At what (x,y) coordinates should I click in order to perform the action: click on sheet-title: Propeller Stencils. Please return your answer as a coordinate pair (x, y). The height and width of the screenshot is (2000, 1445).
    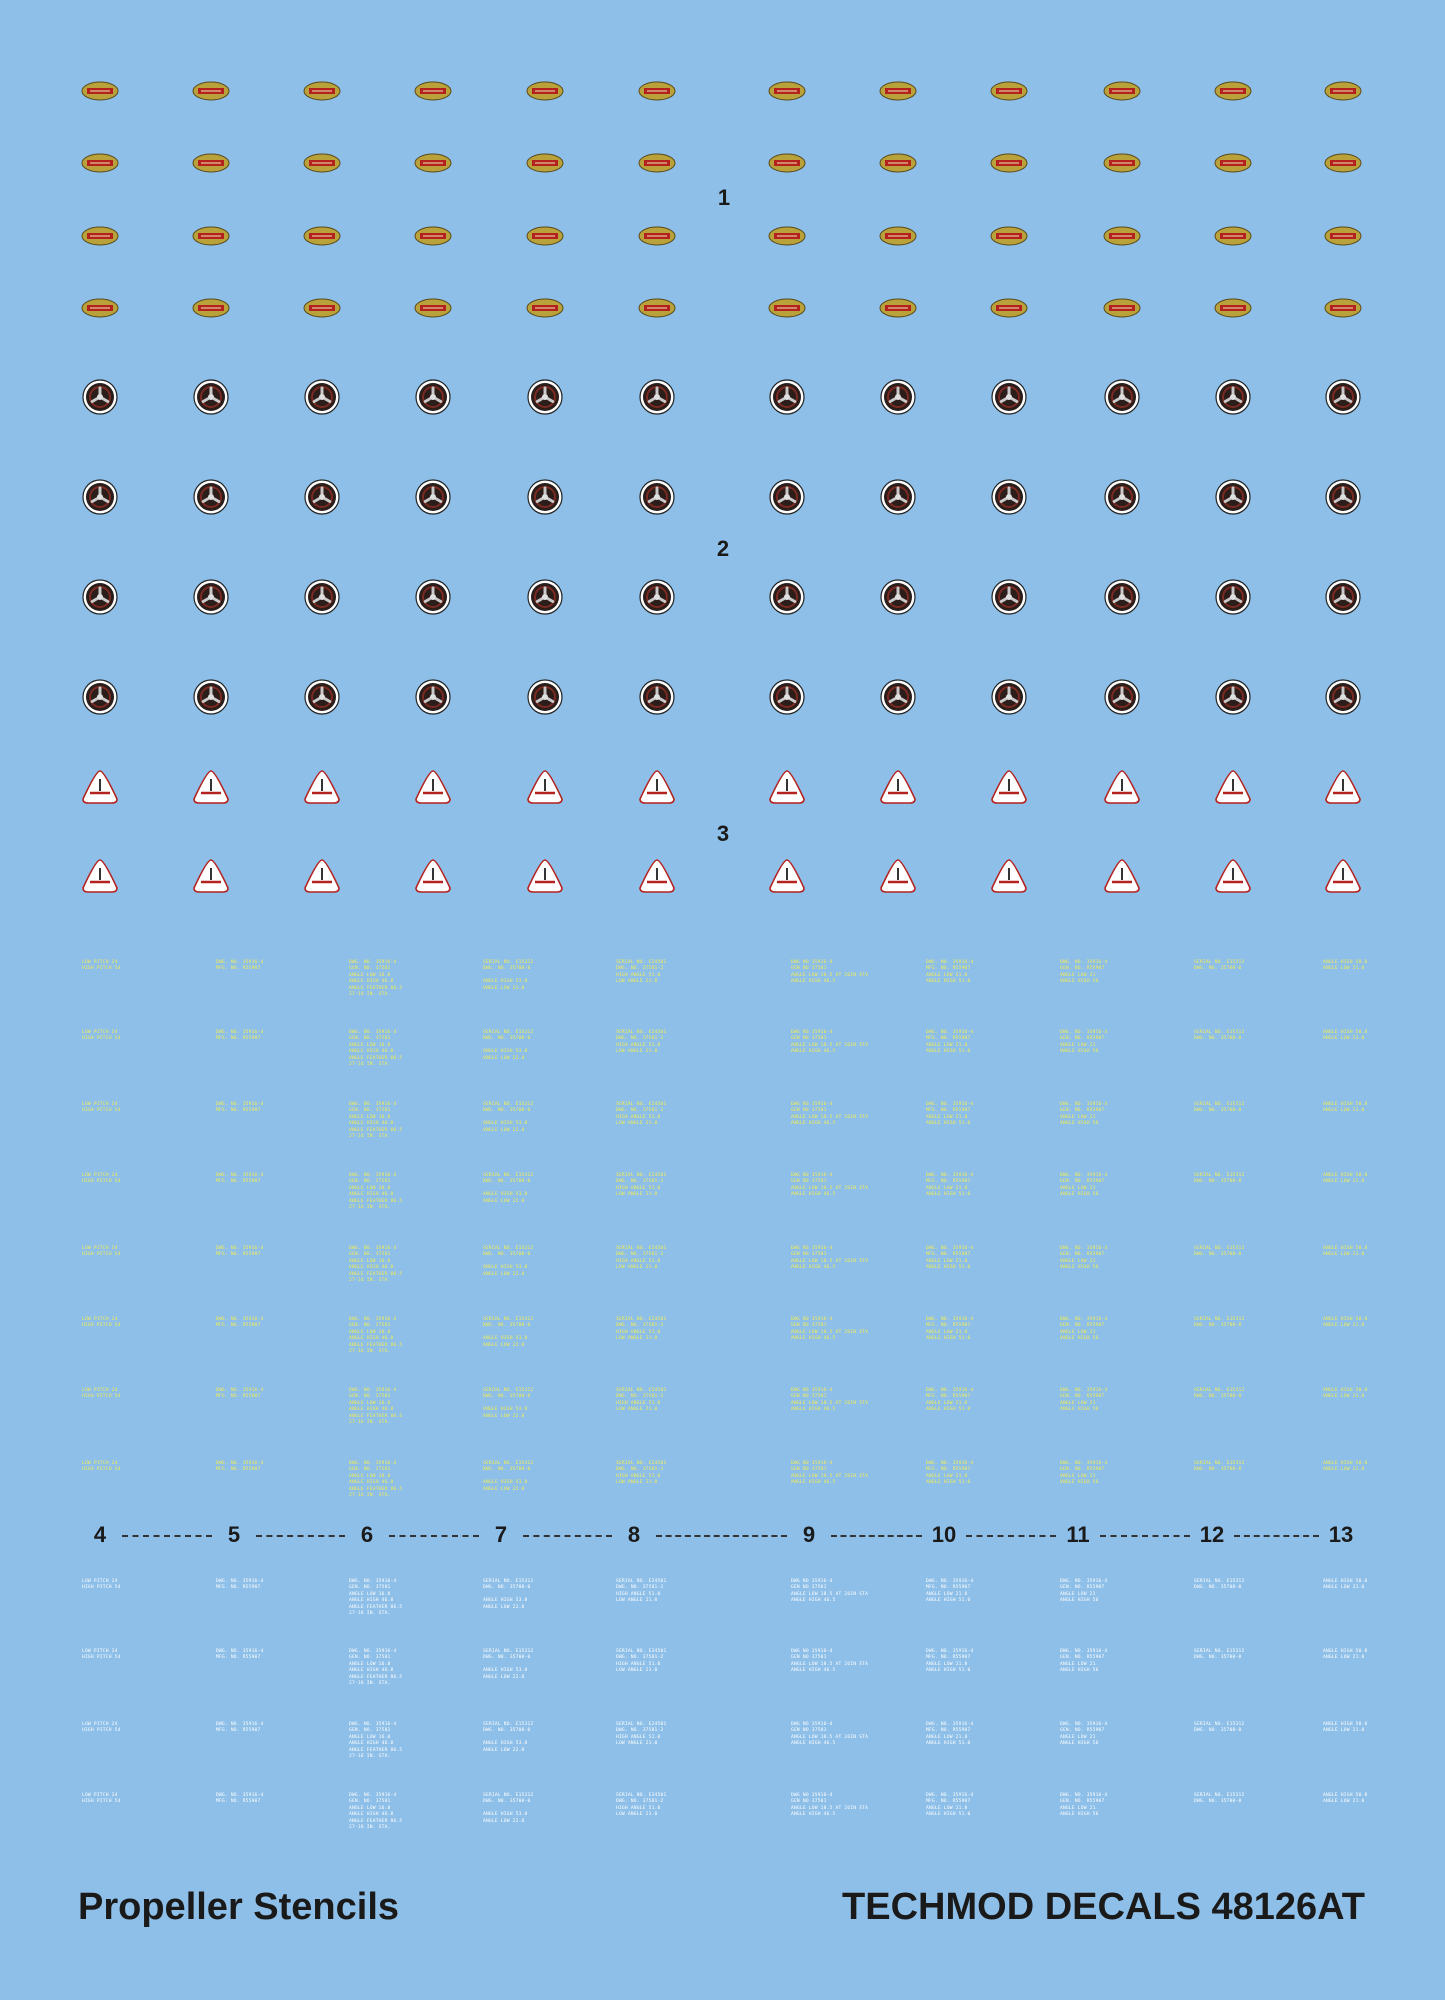
    Looking at the image, I should click on (239, 1907).